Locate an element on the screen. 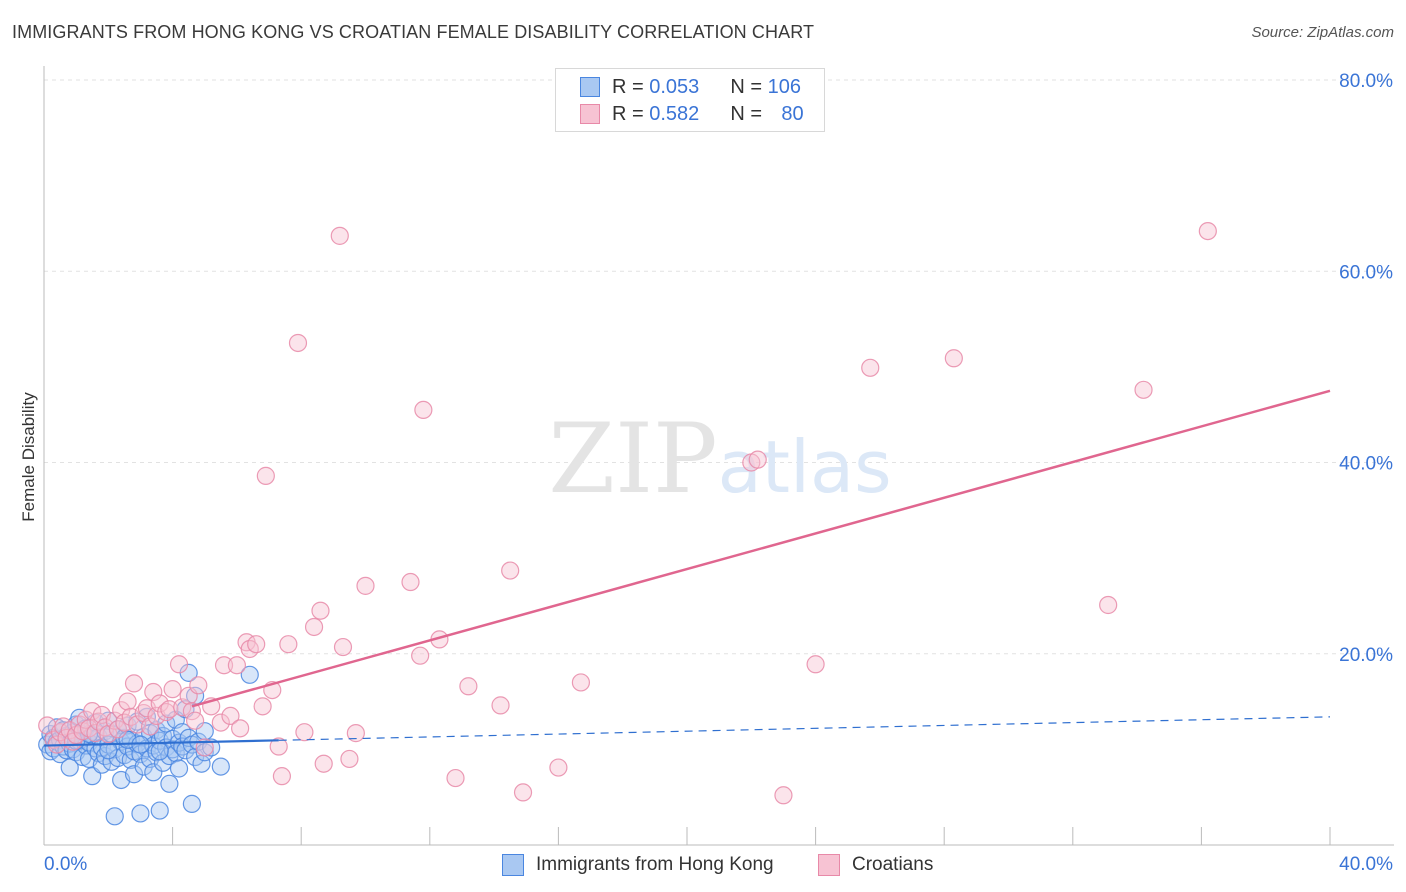 The width and height of the screenshot is (1406, 892). y-tick-label: 40.0% is located at coordinates (1366, 464).